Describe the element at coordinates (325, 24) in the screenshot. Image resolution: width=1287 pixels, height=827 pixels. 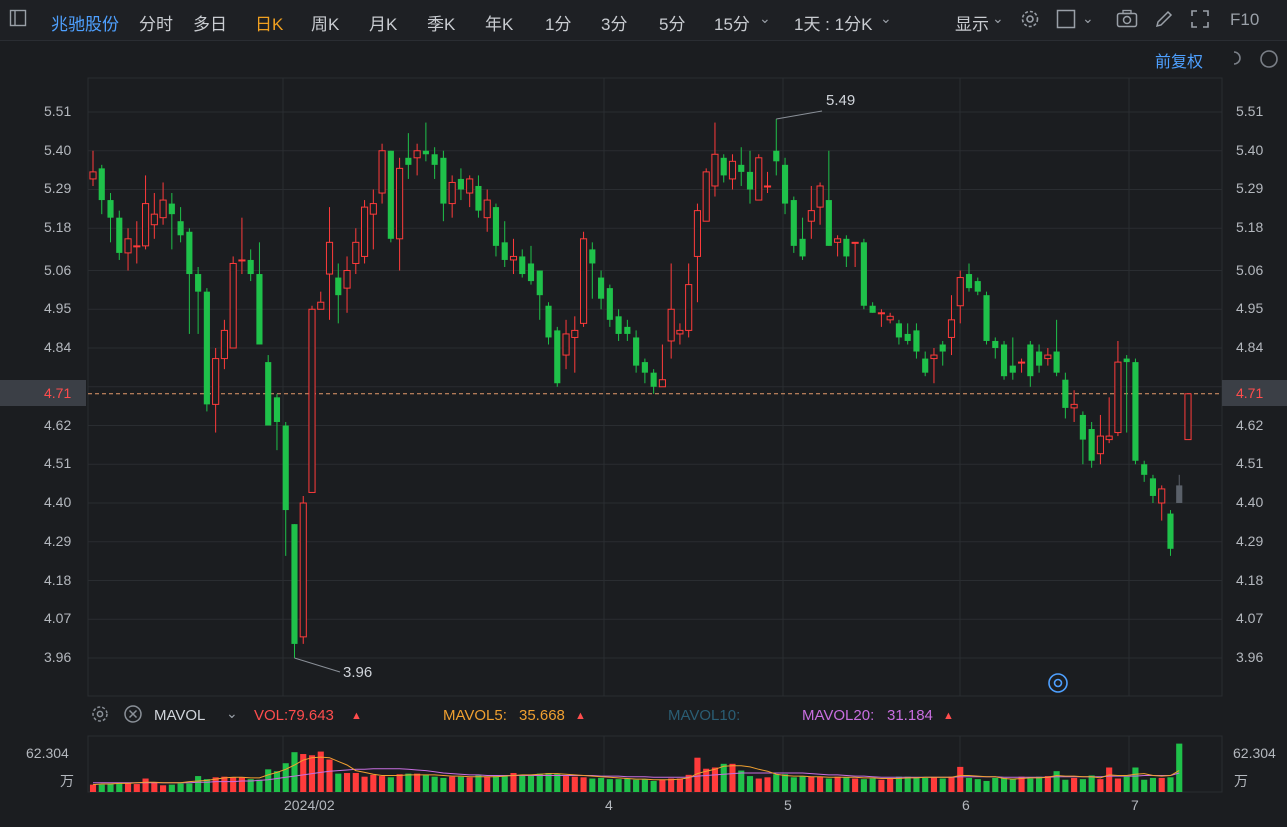
I see `period-tab-weekly: 周K` at that location.